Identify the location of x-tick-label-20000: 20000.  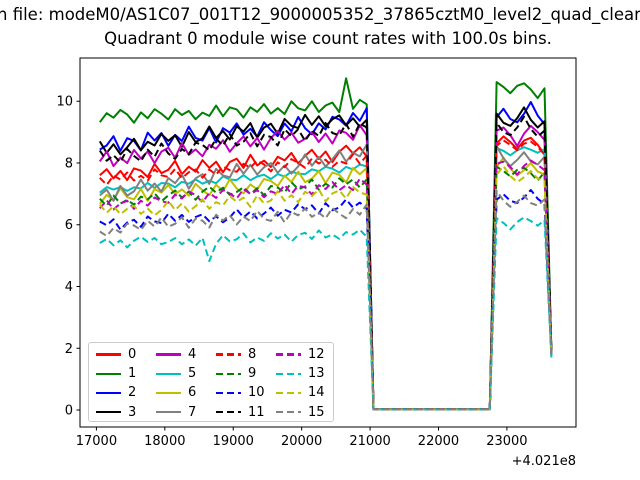
(301, 441).